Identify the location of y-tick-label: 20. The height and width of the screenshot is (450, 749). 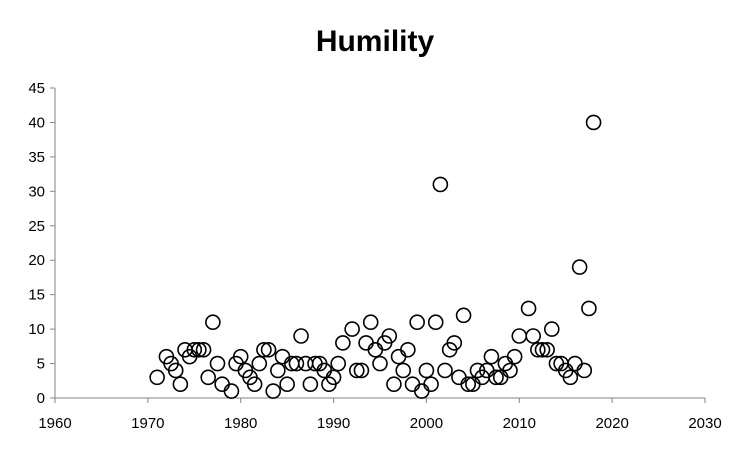
(36, 260).